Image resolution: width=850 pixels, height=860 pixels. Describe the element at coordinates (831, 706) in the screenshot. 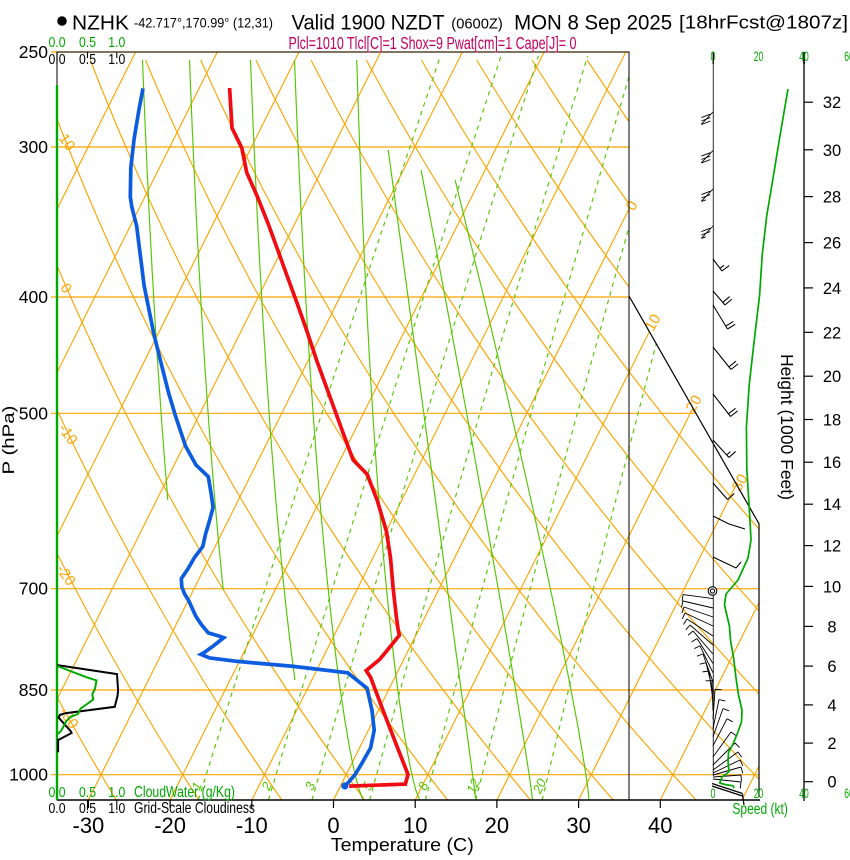

I see `svg-text: 4` at that location.